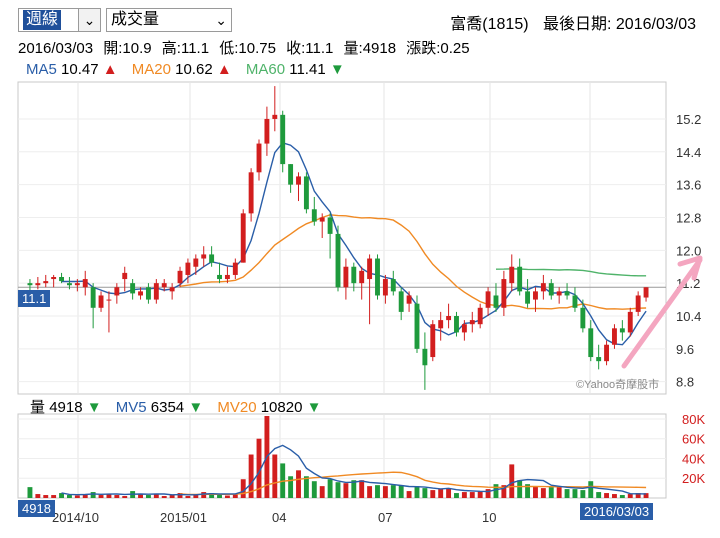 This screenshot has height=538, width=720. I want to click on x-tick-label: 2014/10, so click(75, 517).